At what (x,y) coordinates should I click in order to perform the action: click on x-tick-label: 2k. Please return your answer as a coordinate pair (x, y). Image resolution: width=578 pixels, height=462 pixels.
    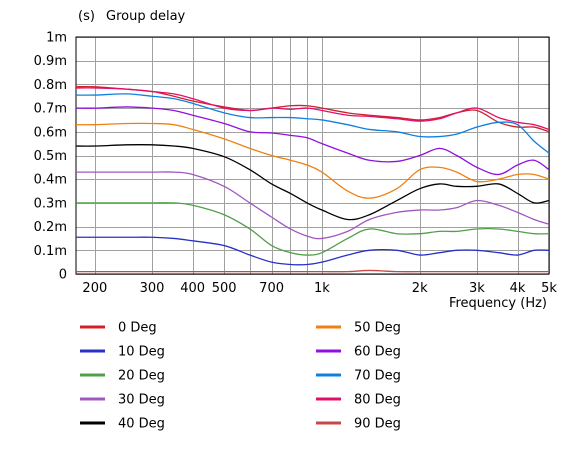
    Looking at the image, I should click on (420, 288).